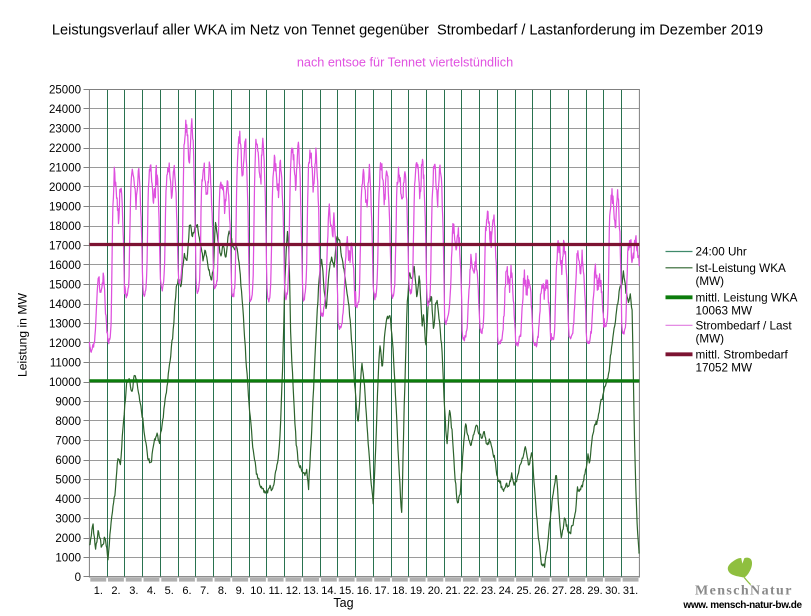  Describe the element at coordinates (23, 335) in the screenshot. I see `svg-text: Leistung in MW` at that location.